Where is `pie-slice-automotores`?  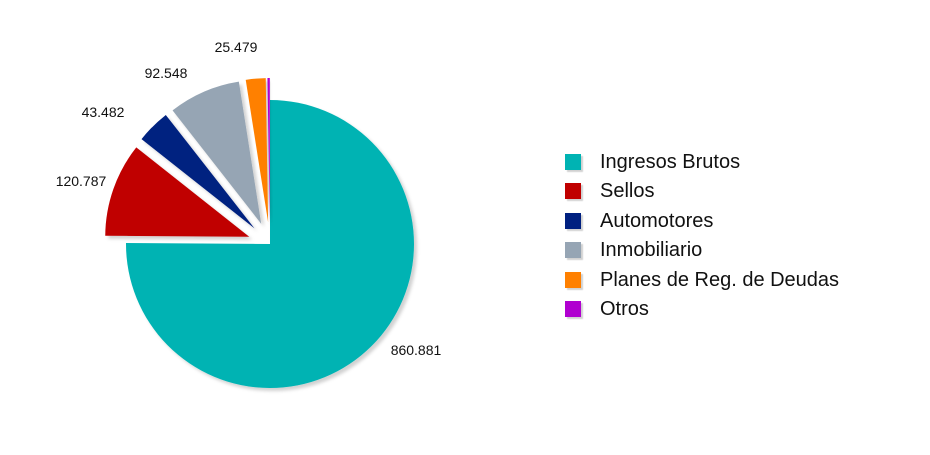 pie-slice-automotores is located at coordinates (198, 171).